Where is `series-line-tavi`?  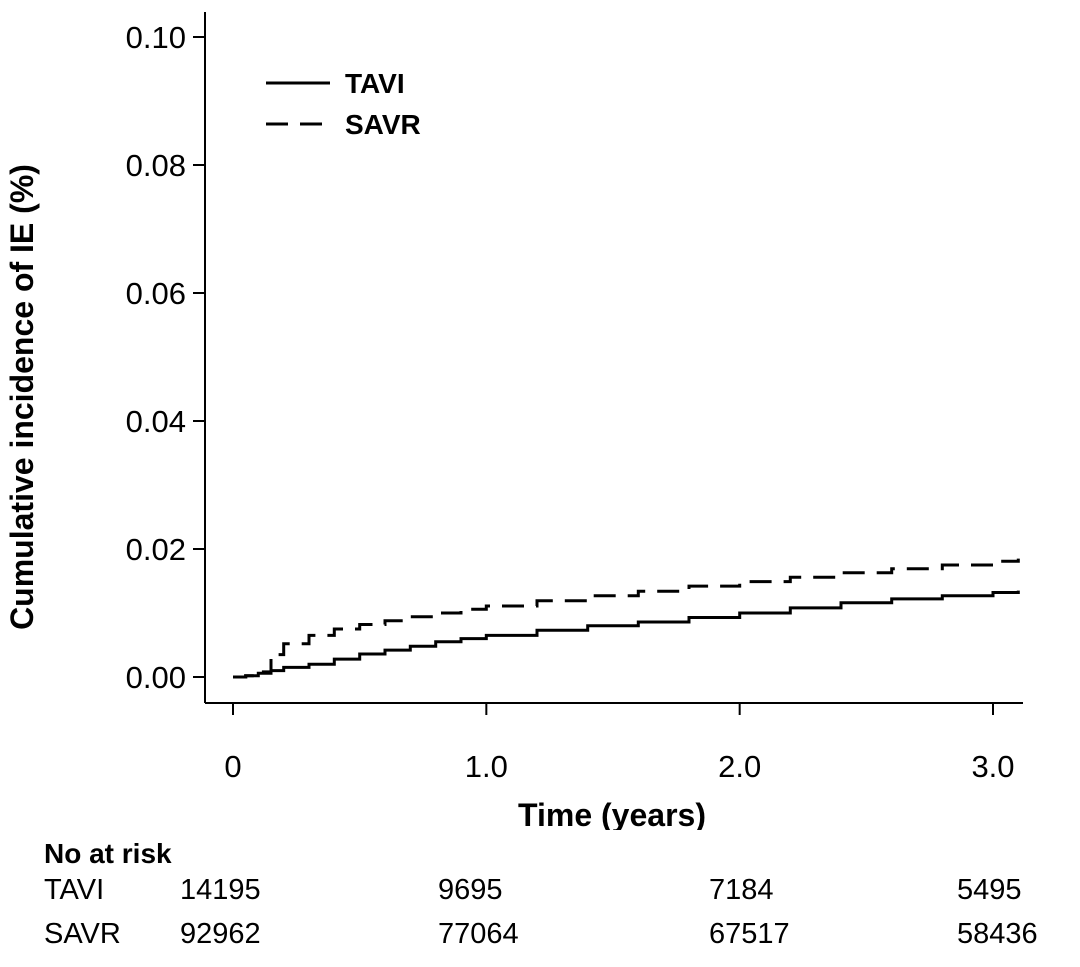 series-line-tavi is located at coordinates (626, 634).